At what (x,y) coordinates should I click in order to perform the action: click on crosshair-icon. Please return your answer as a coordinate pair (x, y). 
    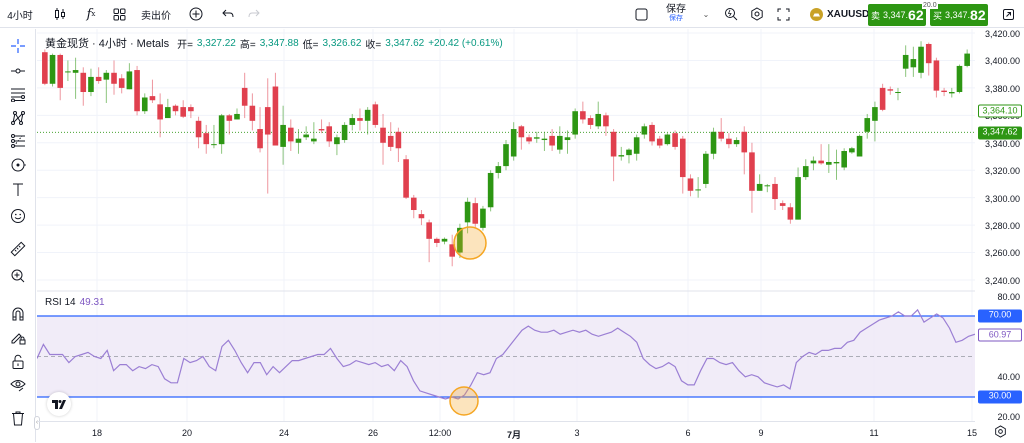
    Looking at the image, I should click on (18, 46).